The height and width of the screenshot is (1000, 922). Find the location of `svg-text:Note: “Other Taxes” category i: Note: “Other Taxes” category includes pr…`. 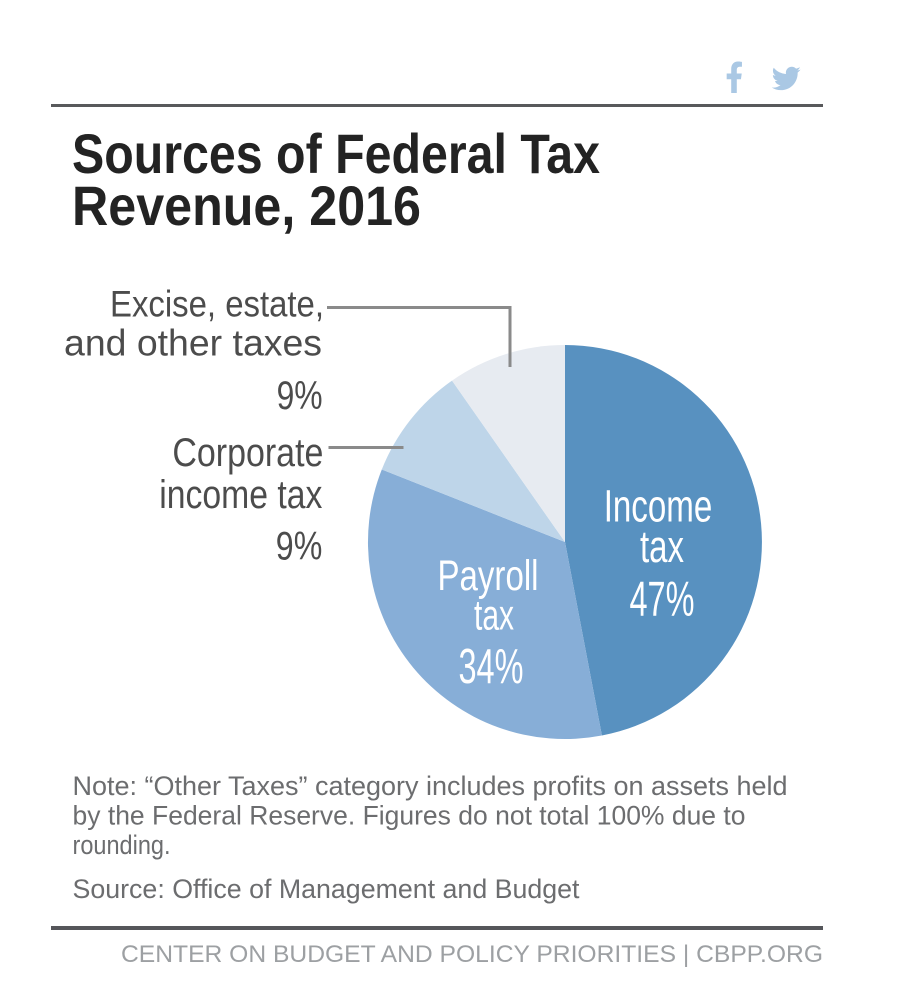

svg-text:Note: “Other Taxes” category i: Note: “Other Taxes” category includes pr… is located at coordinates (430, 786).